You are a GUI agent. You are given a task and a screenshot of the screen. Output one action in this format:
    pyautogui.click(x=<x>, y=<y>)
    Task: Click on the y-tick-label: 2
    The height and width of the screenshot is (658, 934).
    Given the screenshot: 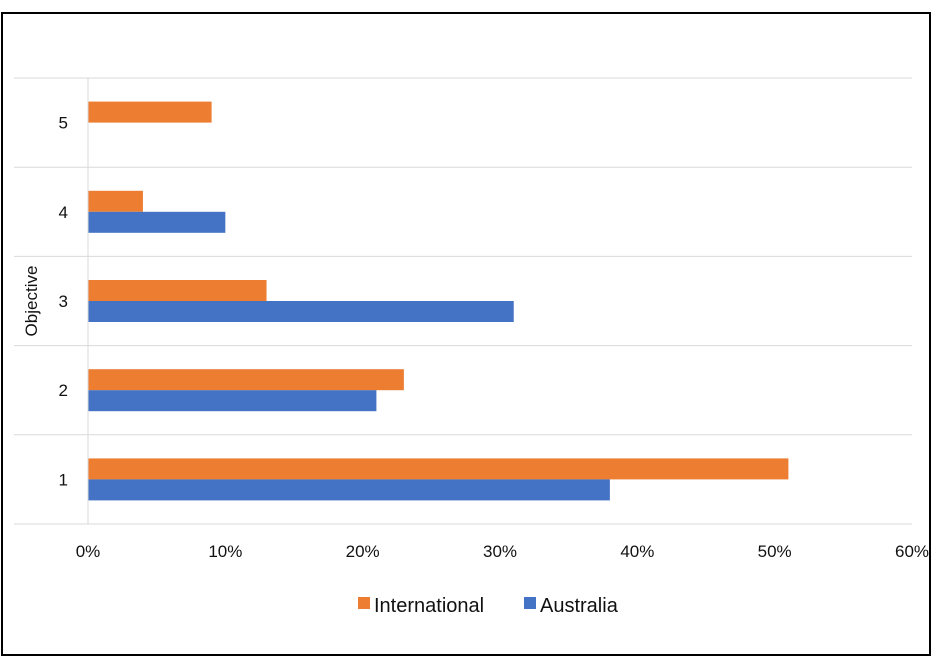 What is the action you would take?
    pyautogui.click(x=63, y=390)
    